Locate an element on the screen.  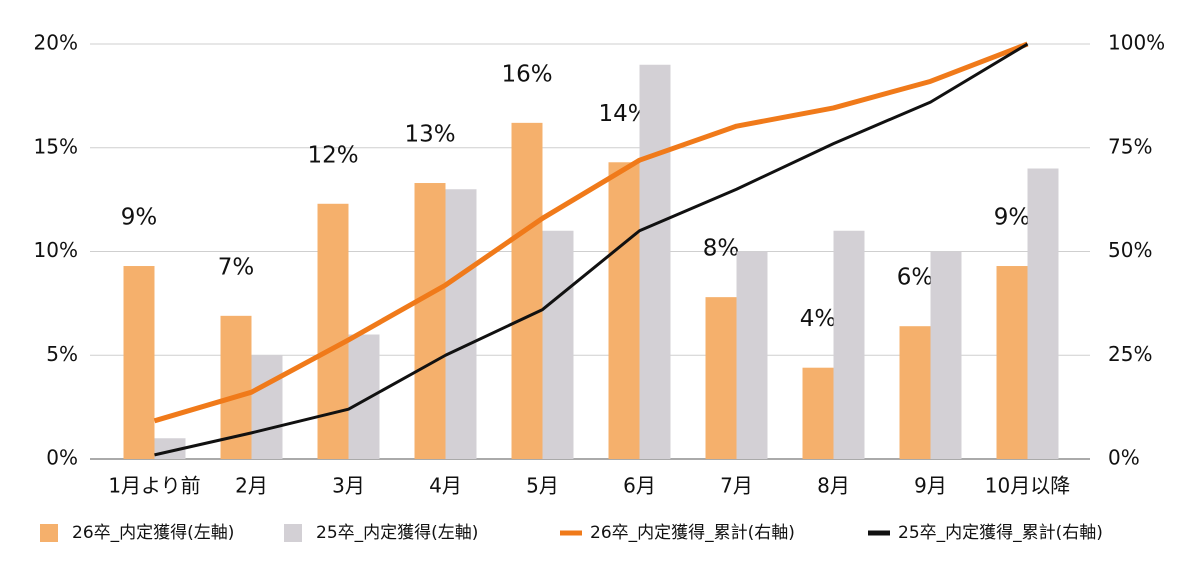
x-tick-label: 5月 is located at coordinates (542, 486).